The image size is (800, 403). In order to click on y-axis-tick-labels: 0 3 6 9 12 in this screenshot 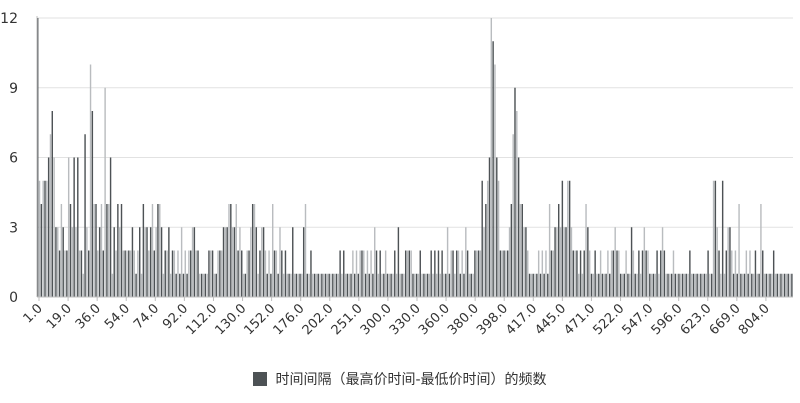, I will do `click(9, 158)`.